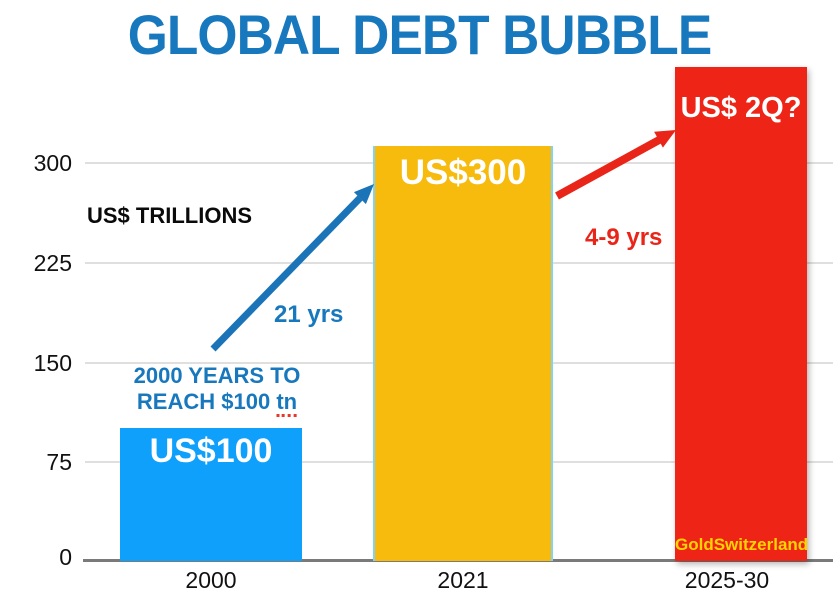 This screenshot has height=601, width=839. Describe the element at coordinates (741, 108) in the screenshot. I see `bar-value-label: US$ 2Q?` at that location.